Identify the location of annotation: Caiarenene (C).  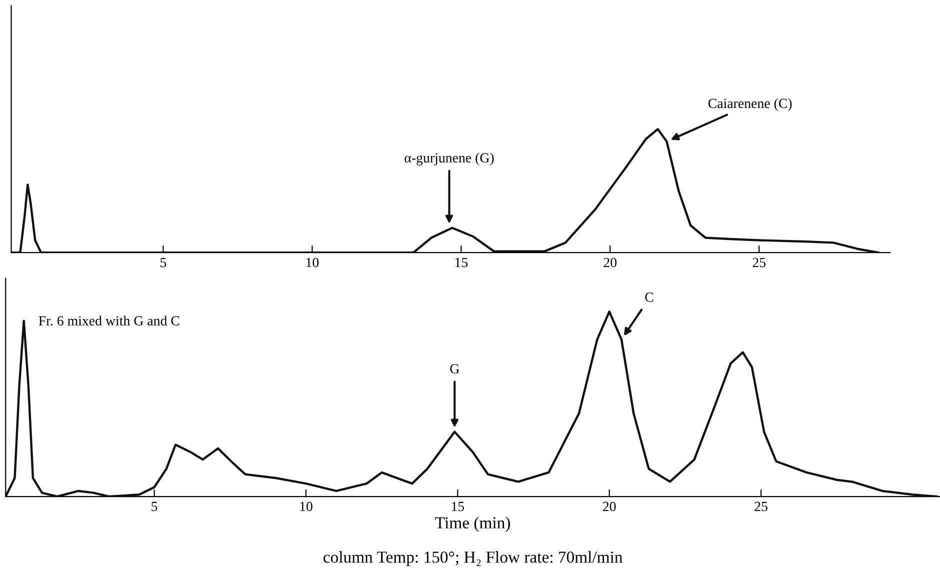
(750, 104).